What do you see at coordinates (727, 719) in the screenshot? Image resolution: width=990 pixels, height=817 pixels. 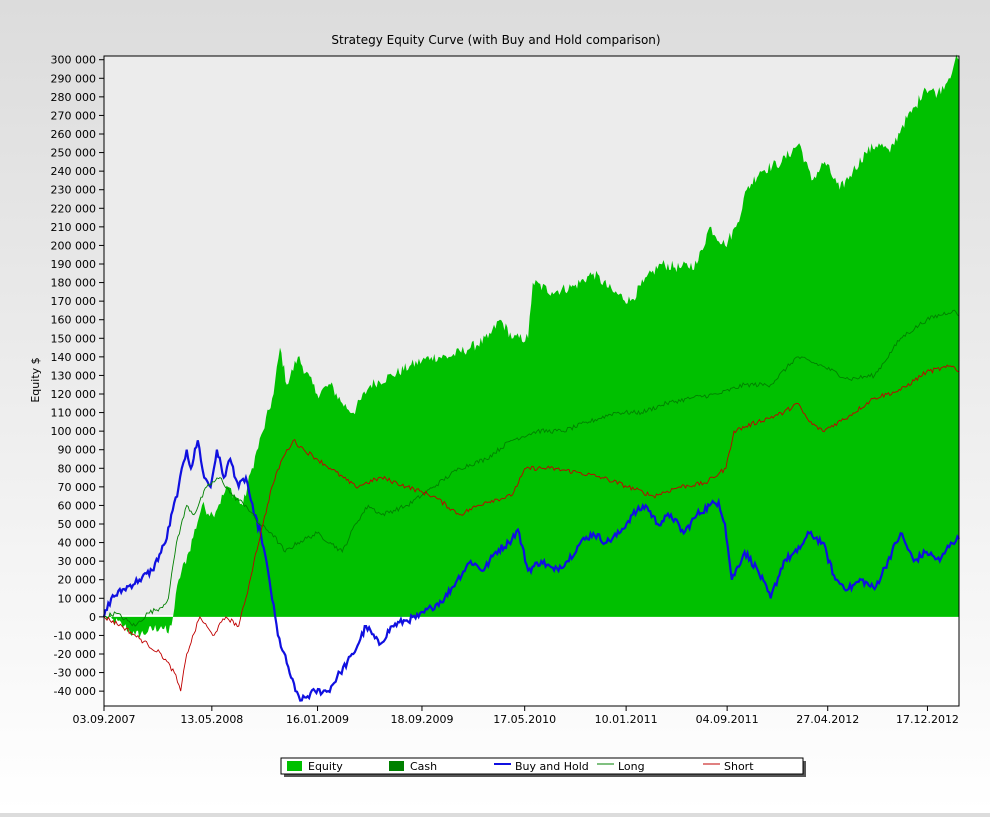 I see `x-tick-label: 04.09.2011` at bounding box center [727, 719].